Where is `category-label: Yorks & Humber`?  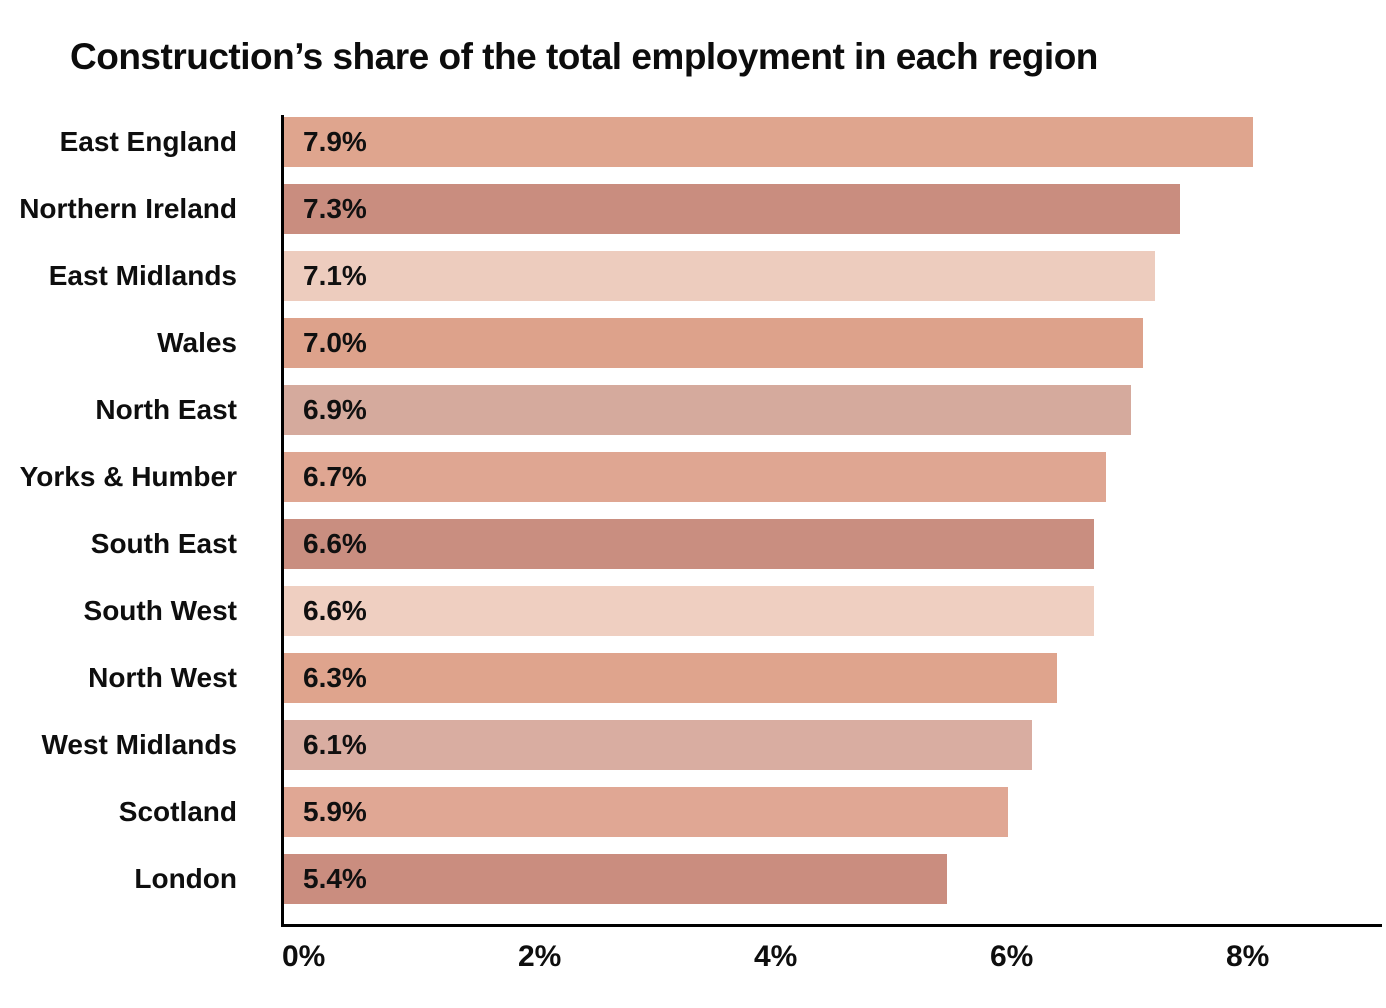 category-label: Yorks & Humber is located at coordinates (128, 476).